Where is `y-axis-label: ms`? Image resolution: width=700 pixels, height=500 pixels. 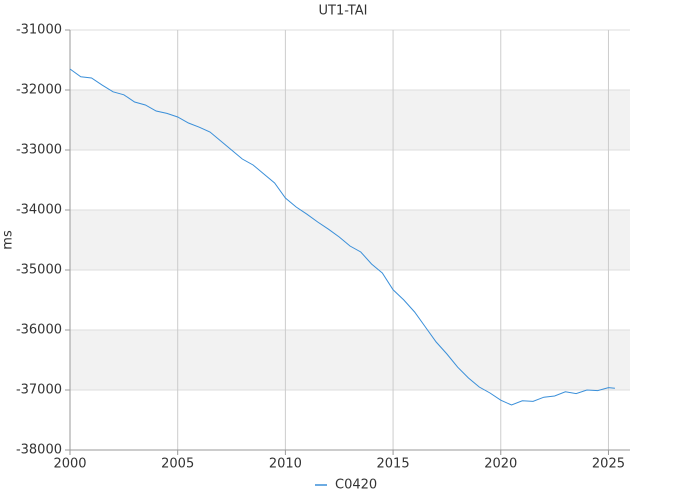 y-axis-label: ms is located at coordinates (8, 240).